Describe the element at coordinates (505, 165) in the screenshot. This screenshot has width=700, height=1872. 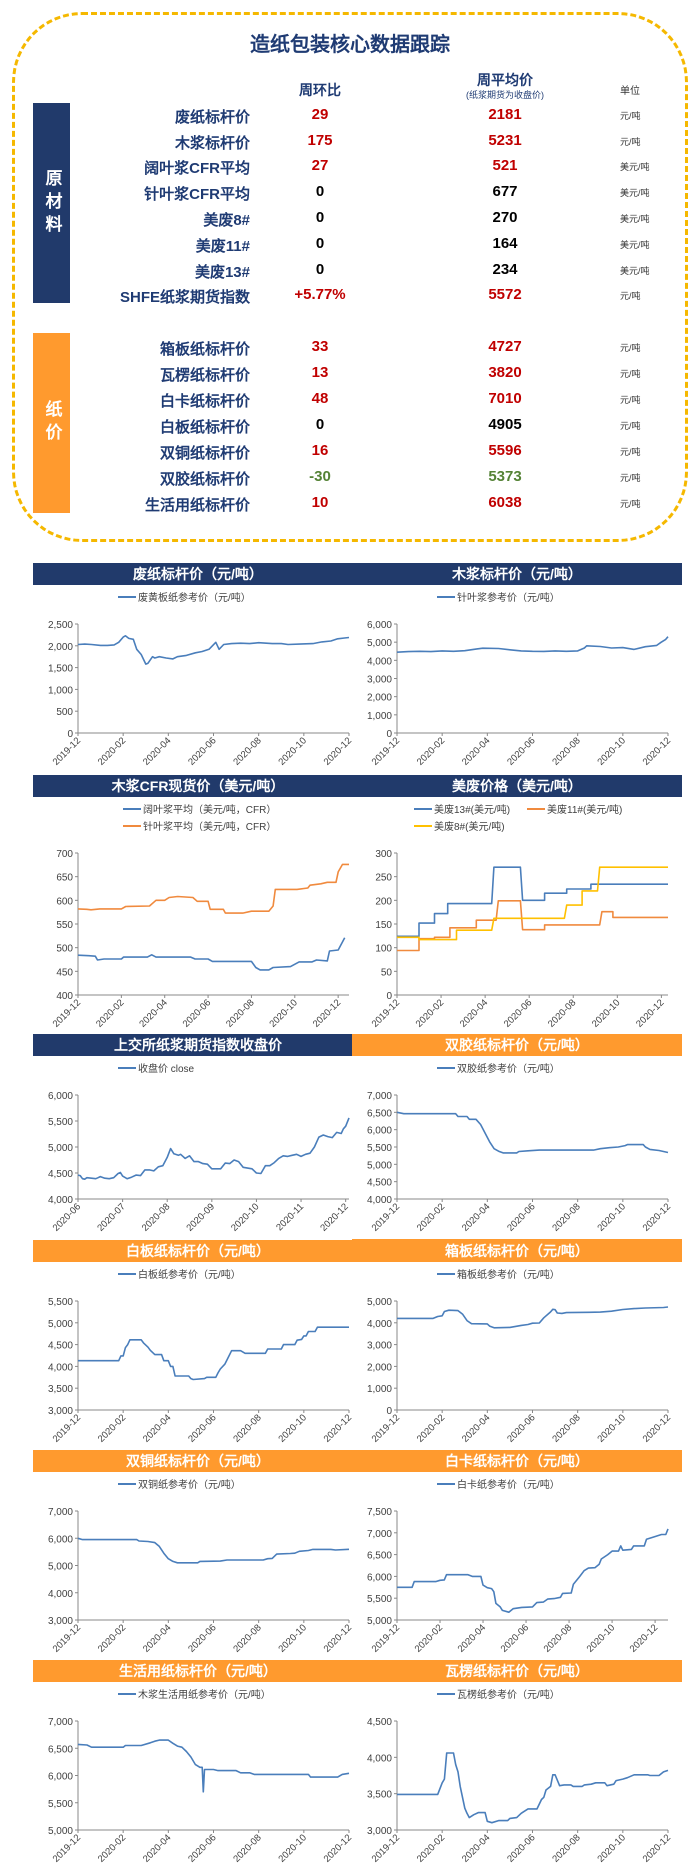
I see `row-avg-price: 521` at that location.